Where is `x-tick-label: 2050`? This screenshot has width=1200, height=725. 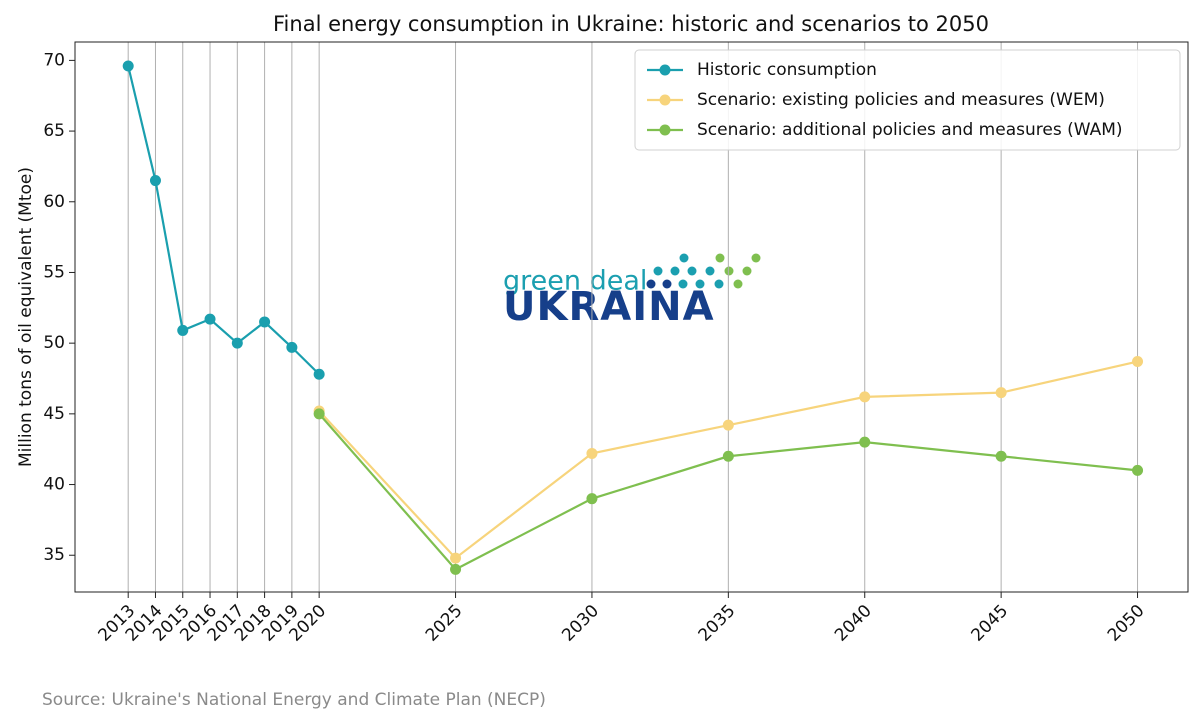
x-tick-label: 2050 is located at coordinates (1126, 623).